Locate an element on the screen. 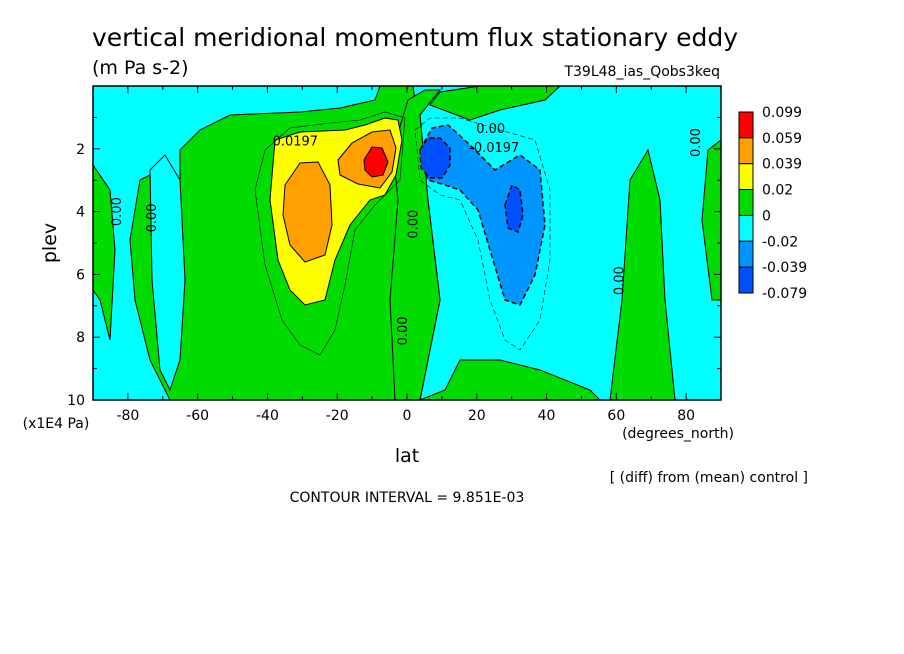 Image resolution: width=904 pixels, height=654 pixels. x-tick-label: 80 is located at coordinates (686, 416).